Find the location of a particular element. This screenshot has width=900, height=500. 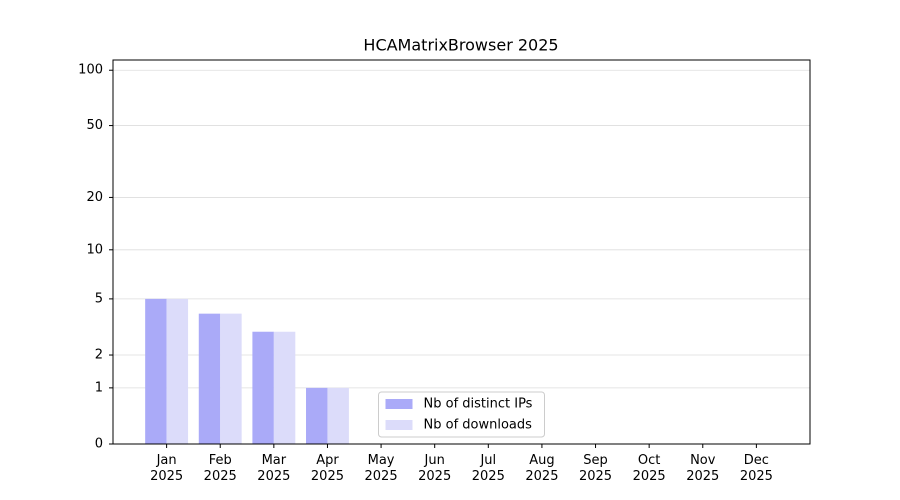

x-tick-label: Oct 2025 is located at coordinates (649, 468).